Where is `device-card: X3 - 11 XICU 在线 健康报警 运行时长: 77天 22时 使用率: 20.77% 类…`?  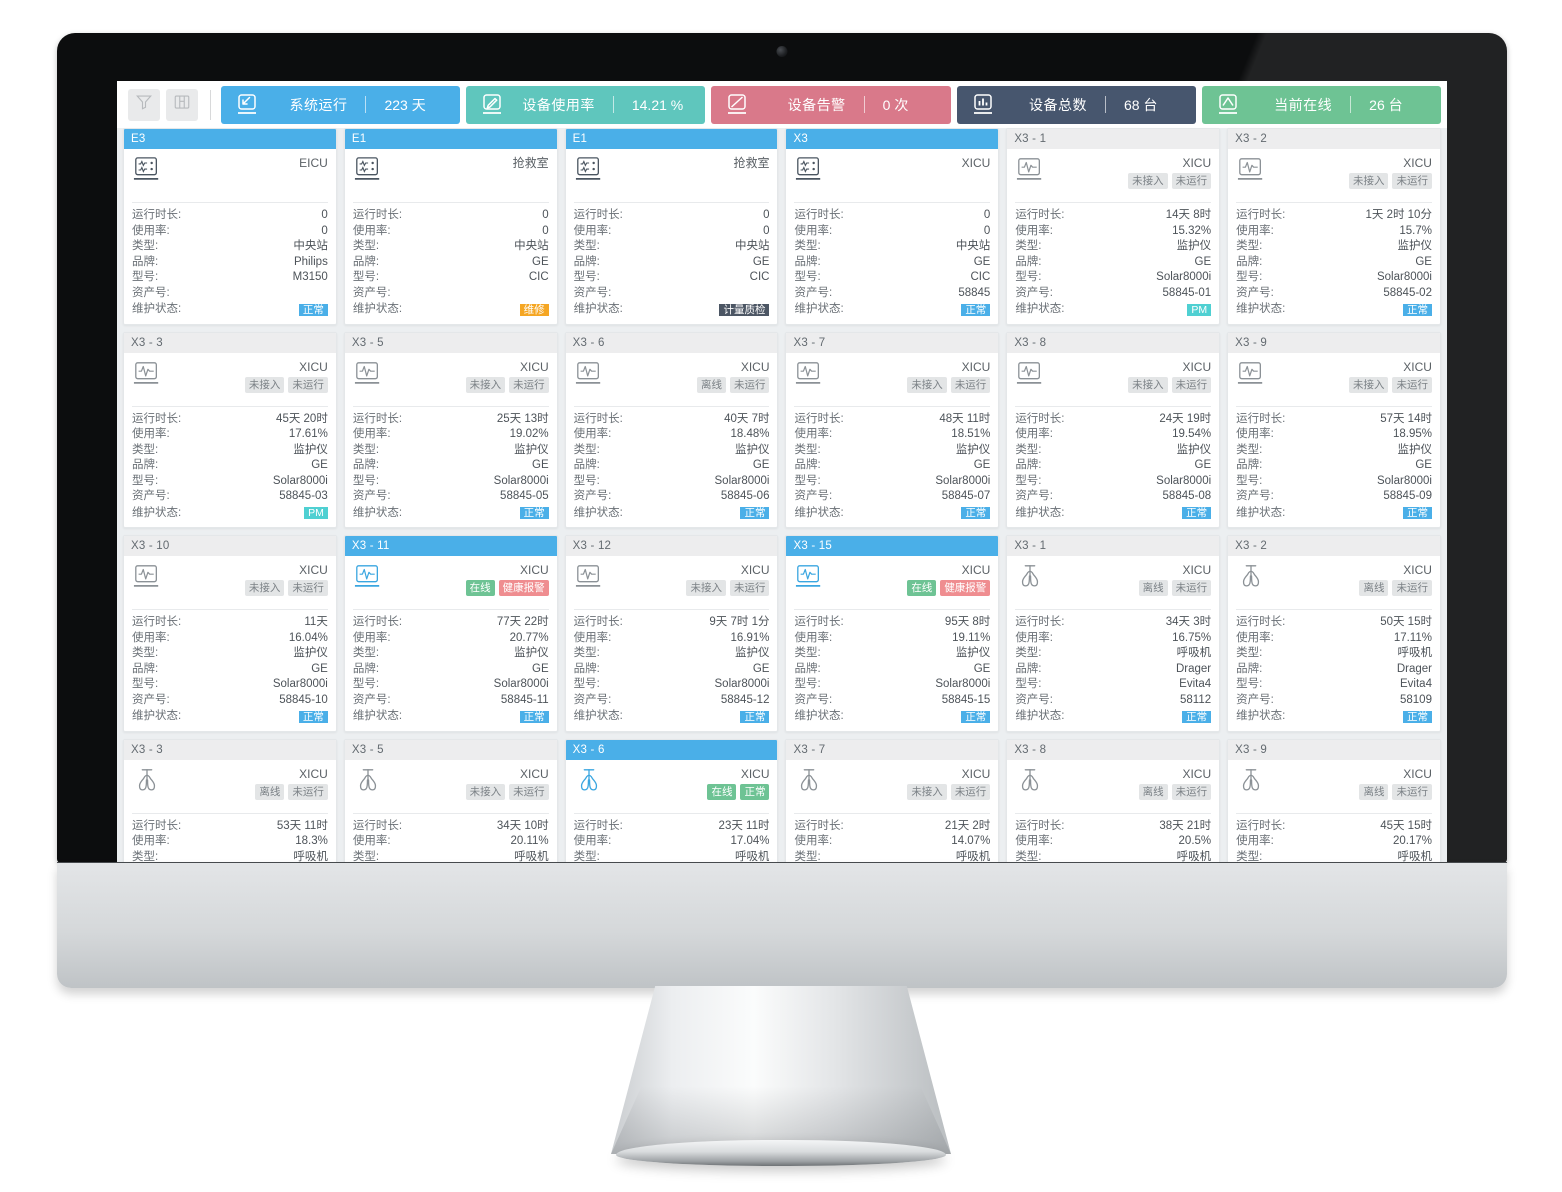
device-card: X3 - 11 XICU 在线 健康报警 运行时长: 77天 22时 使用率: 20.77% 类… is located at coordinates (450, 633).